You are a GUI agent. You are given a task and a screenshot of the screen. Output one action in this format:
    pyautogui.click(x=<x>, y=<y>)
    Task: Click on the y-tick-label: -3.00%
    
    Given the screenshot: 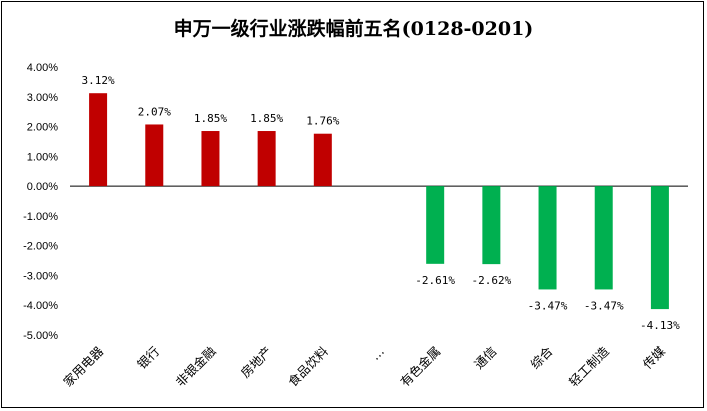 What is the action you would take?
    pyautogui.click(x=40, y=276)
    